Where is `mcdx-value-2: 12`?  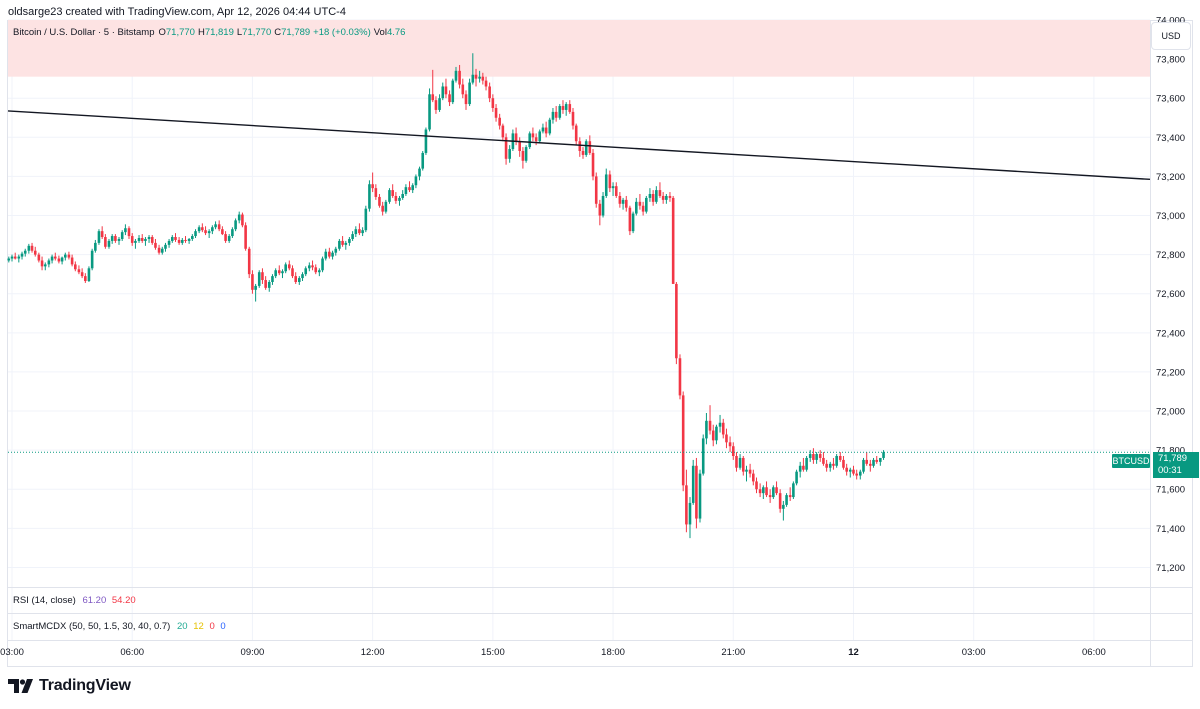
mcdx-value-2: 12 is located at coordinates (198, 626).